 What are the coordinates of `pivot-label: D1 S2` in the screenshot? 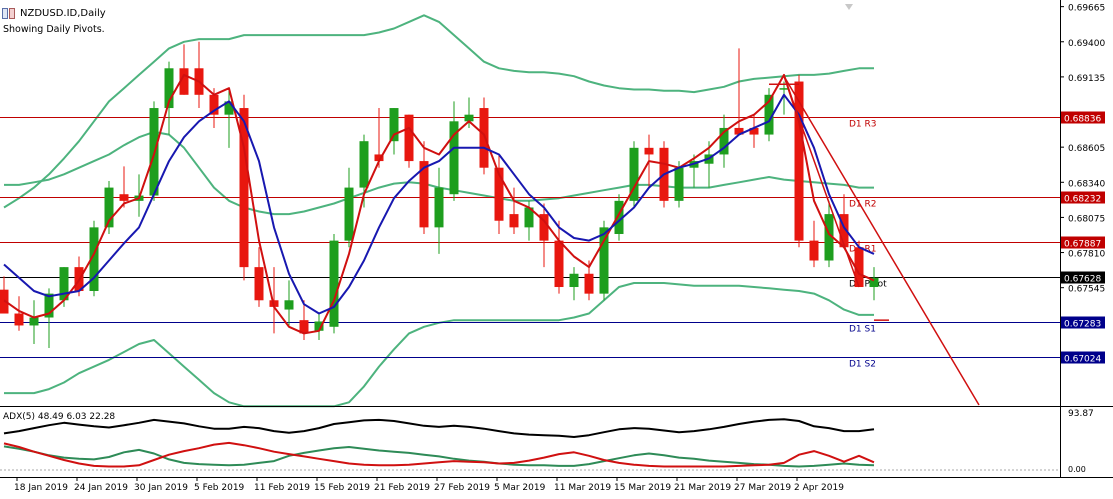 It's located at (862, 365).